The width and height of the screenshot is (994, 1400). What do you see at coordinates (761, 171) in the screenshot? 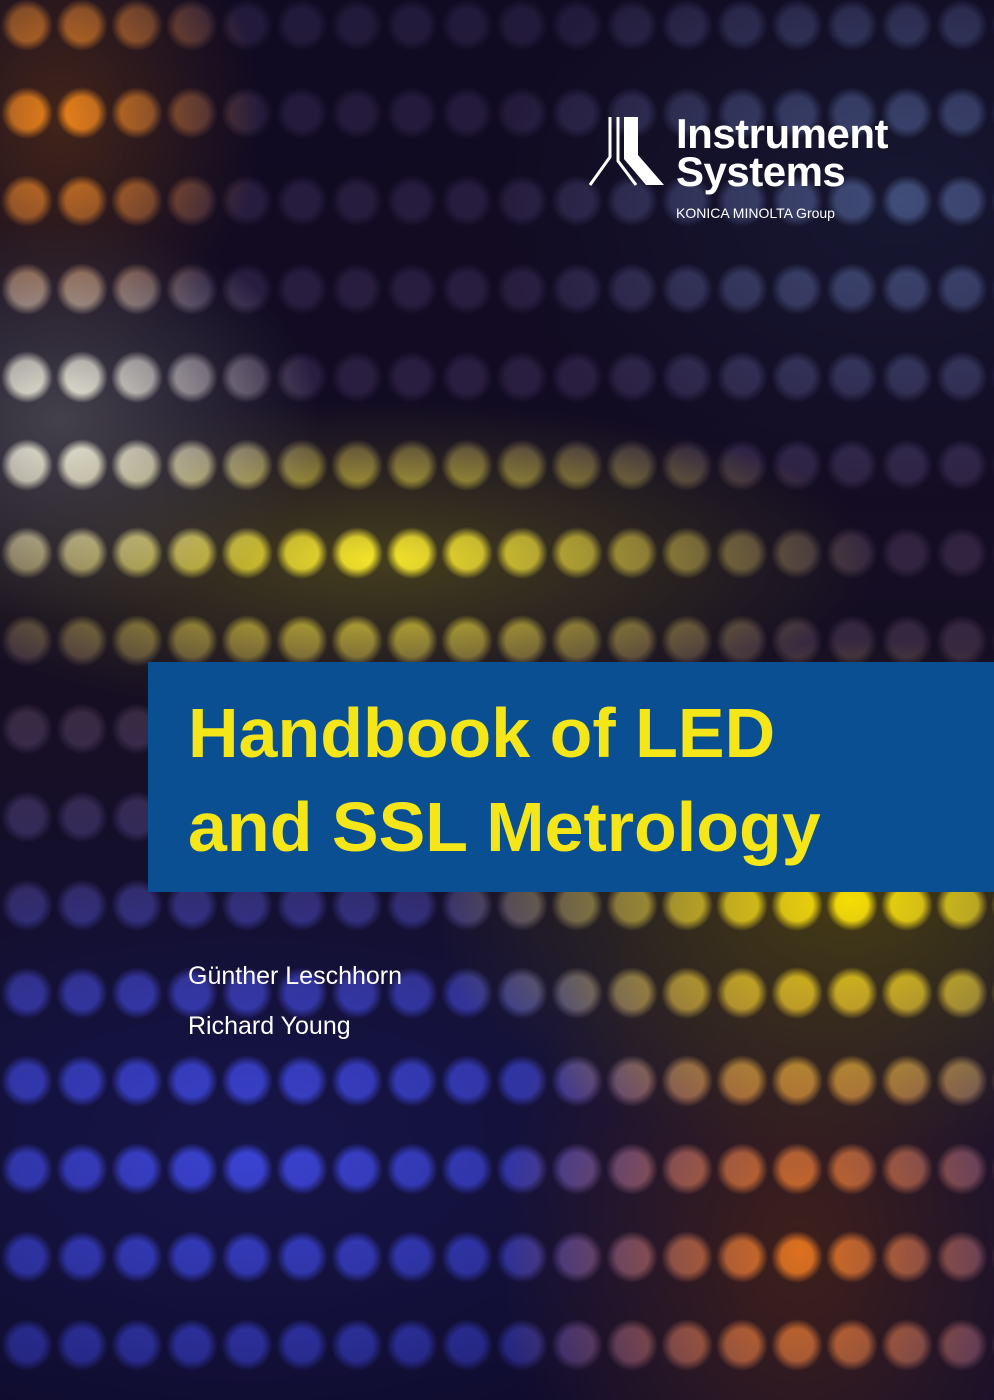
I see `logo-line2: Systems` at bounding box center [761, 171].